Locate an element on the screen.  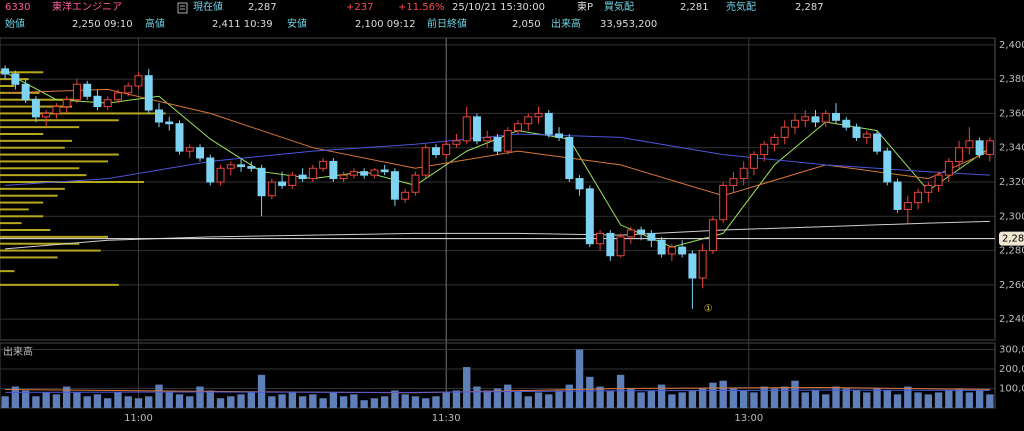
label: 現在値 is located at coordinates (208, 7).